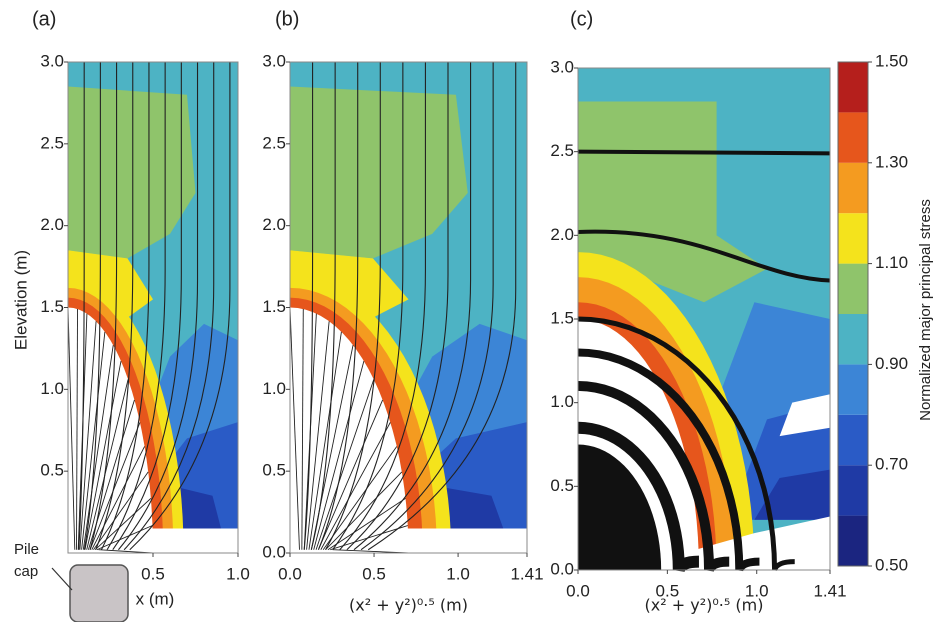  What do you see at coordinates (44, 19) in the screenshot?
I see `panel-title: (a)` at bounding box center [44, 19].